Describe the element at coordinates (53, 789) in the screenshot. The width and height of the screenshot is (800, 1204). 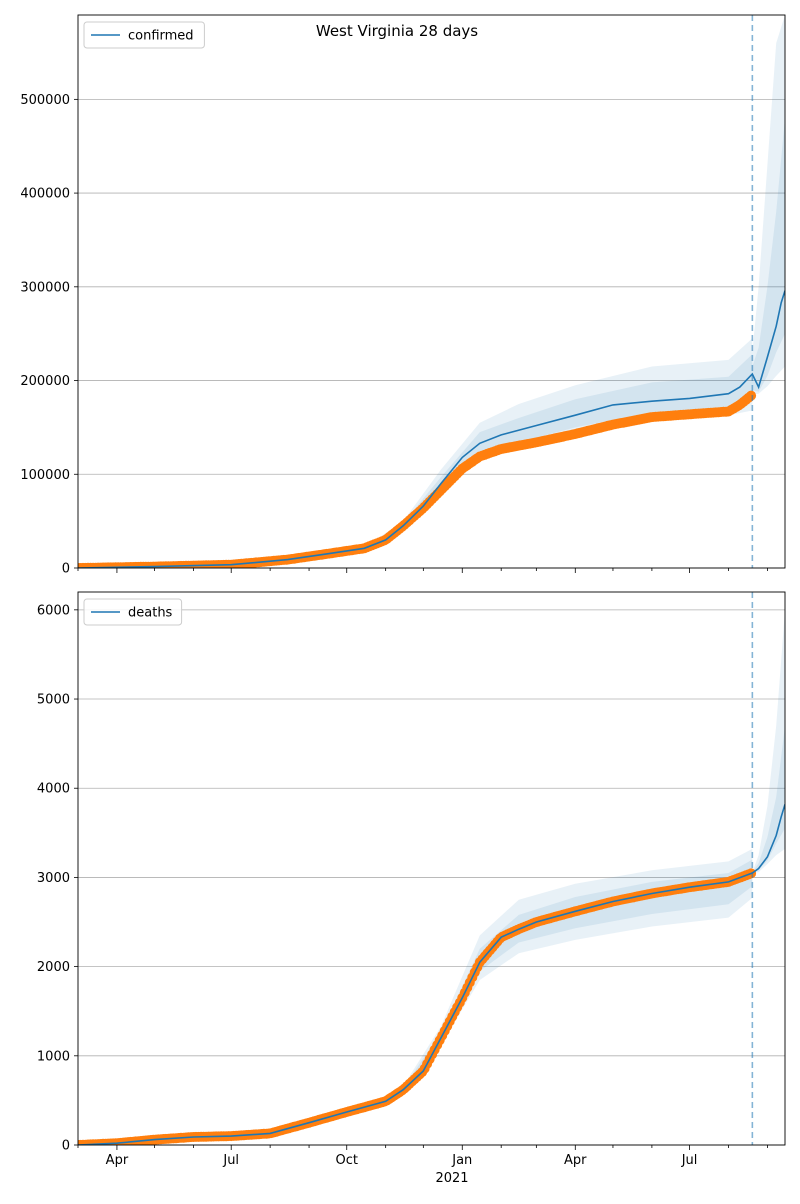
I see `y-tick-label: 4000` at that location.